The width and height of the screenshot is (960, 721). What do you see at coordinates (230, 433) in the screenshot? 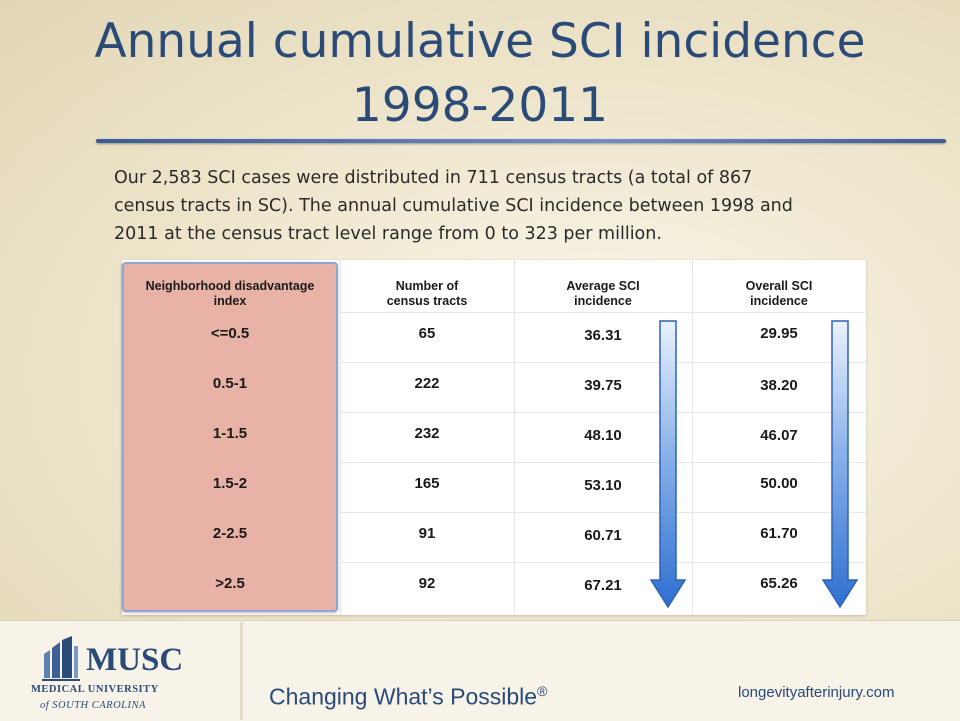
I see `cell-index: 1-1.5` at bounding box center [230, 433].